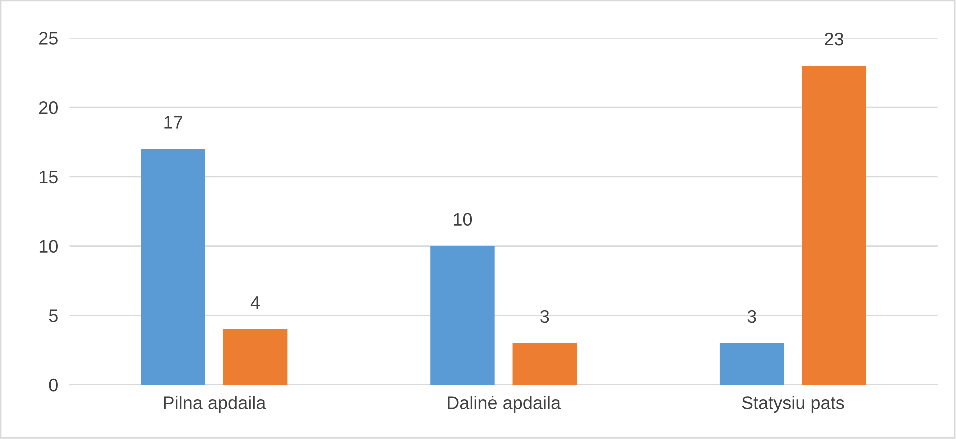 This screenshot has width=956, height=439. What do you see at coordinates (49, 246) in the screenshot?
I see `y-tick-label: 10` at bounding box center [49, 246].